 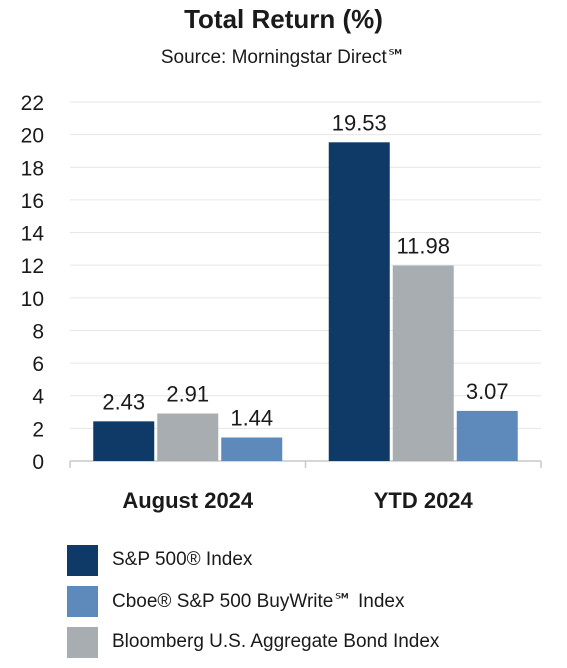 I want to click on y-tick-label: 6, so click(x=38, y=364).